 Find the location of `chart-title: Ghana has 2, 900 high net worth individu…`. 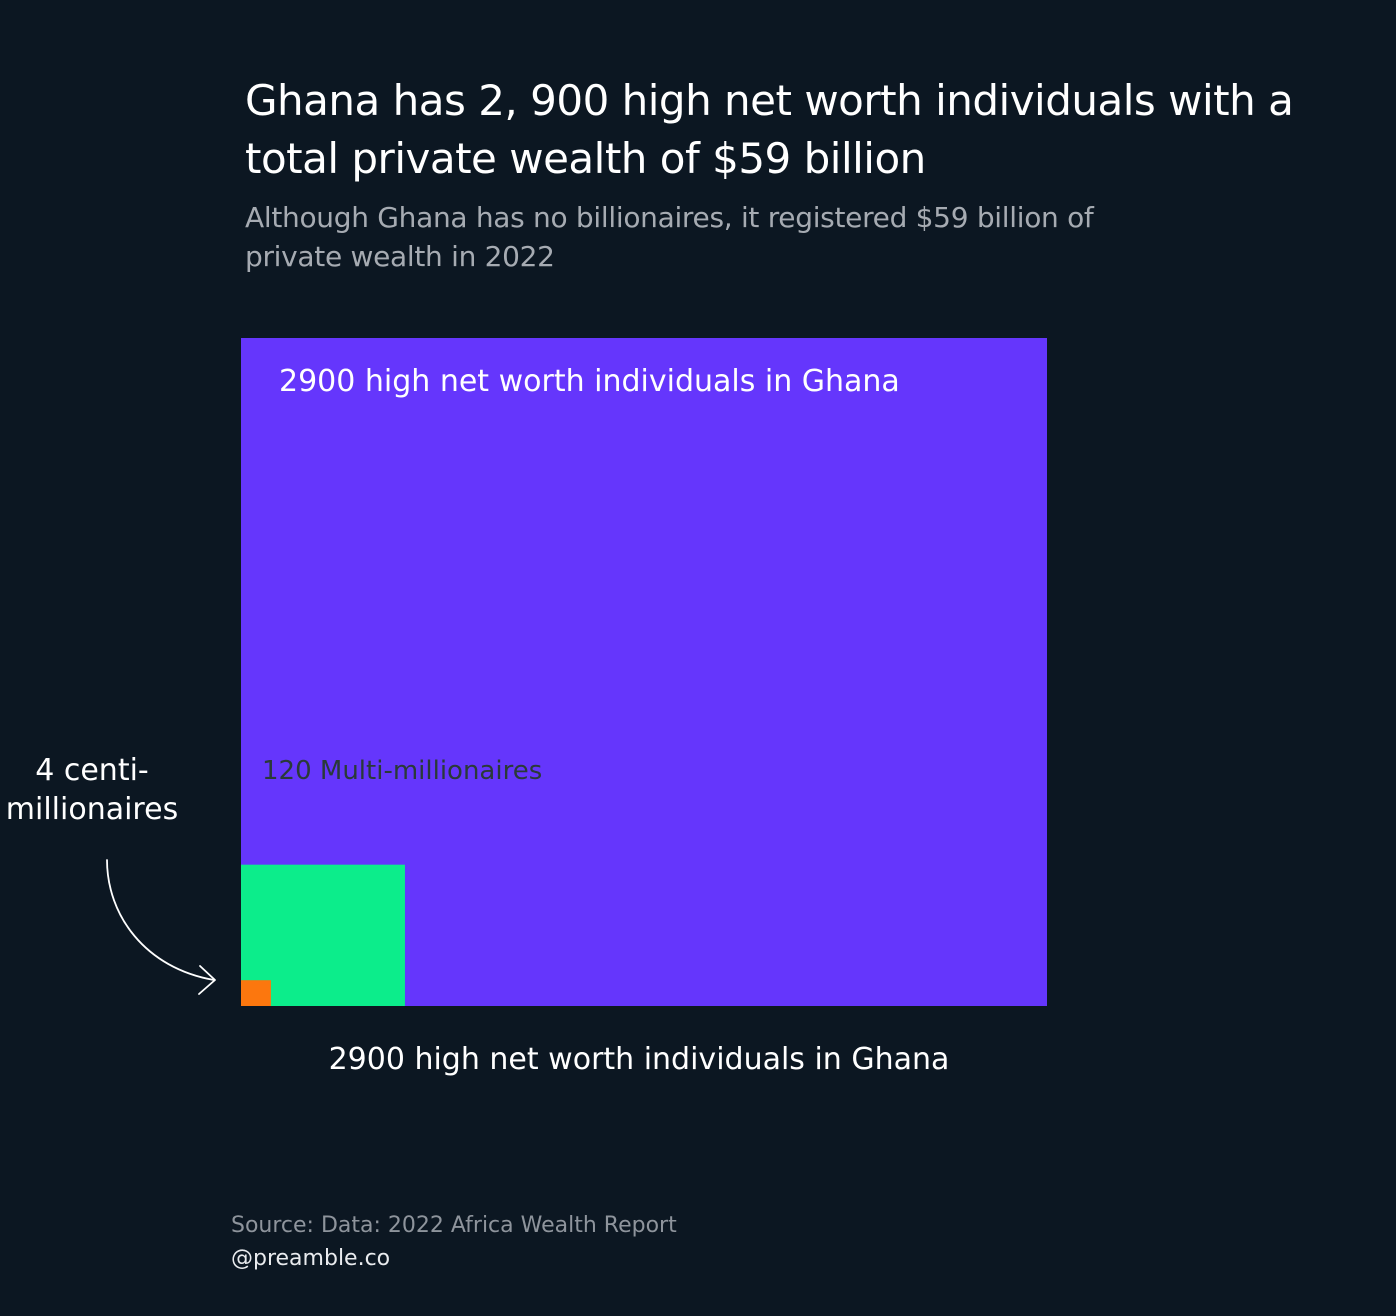

chart-title: Ghana has 2, 900 high net worth individu… is located at coordinates (769, 129).